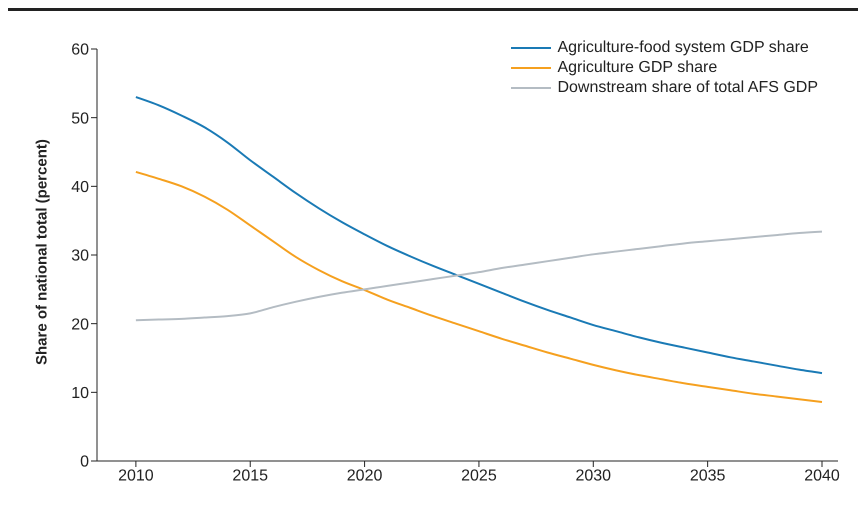  What do you see at coordinates (136, 475) in the screenshot?
I see `x-tick-label: 2010` at bounding box center [136, 475].